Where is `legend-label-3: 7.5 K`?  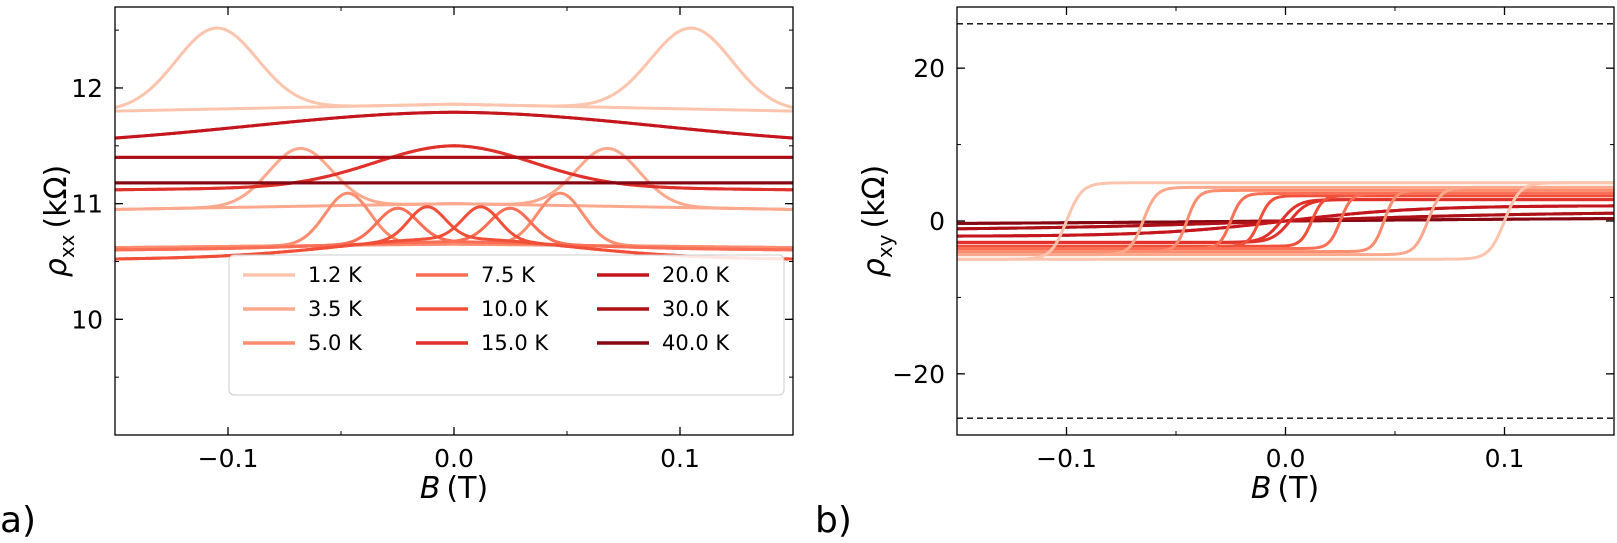 legend-label-3: 7.5 K is located at coordinates (508, 275).